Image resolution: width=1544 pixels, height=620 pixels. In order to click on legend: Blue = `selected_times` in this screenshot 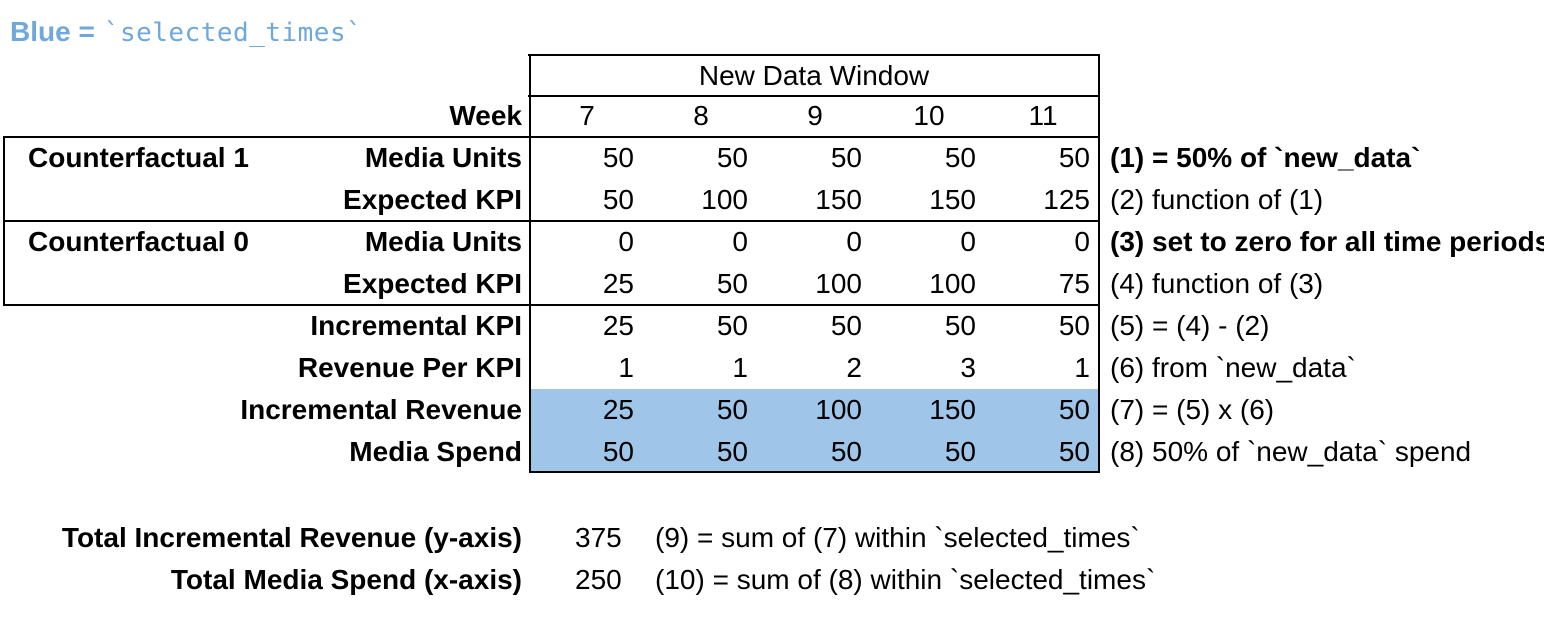, I will do `click(186, 32)`.